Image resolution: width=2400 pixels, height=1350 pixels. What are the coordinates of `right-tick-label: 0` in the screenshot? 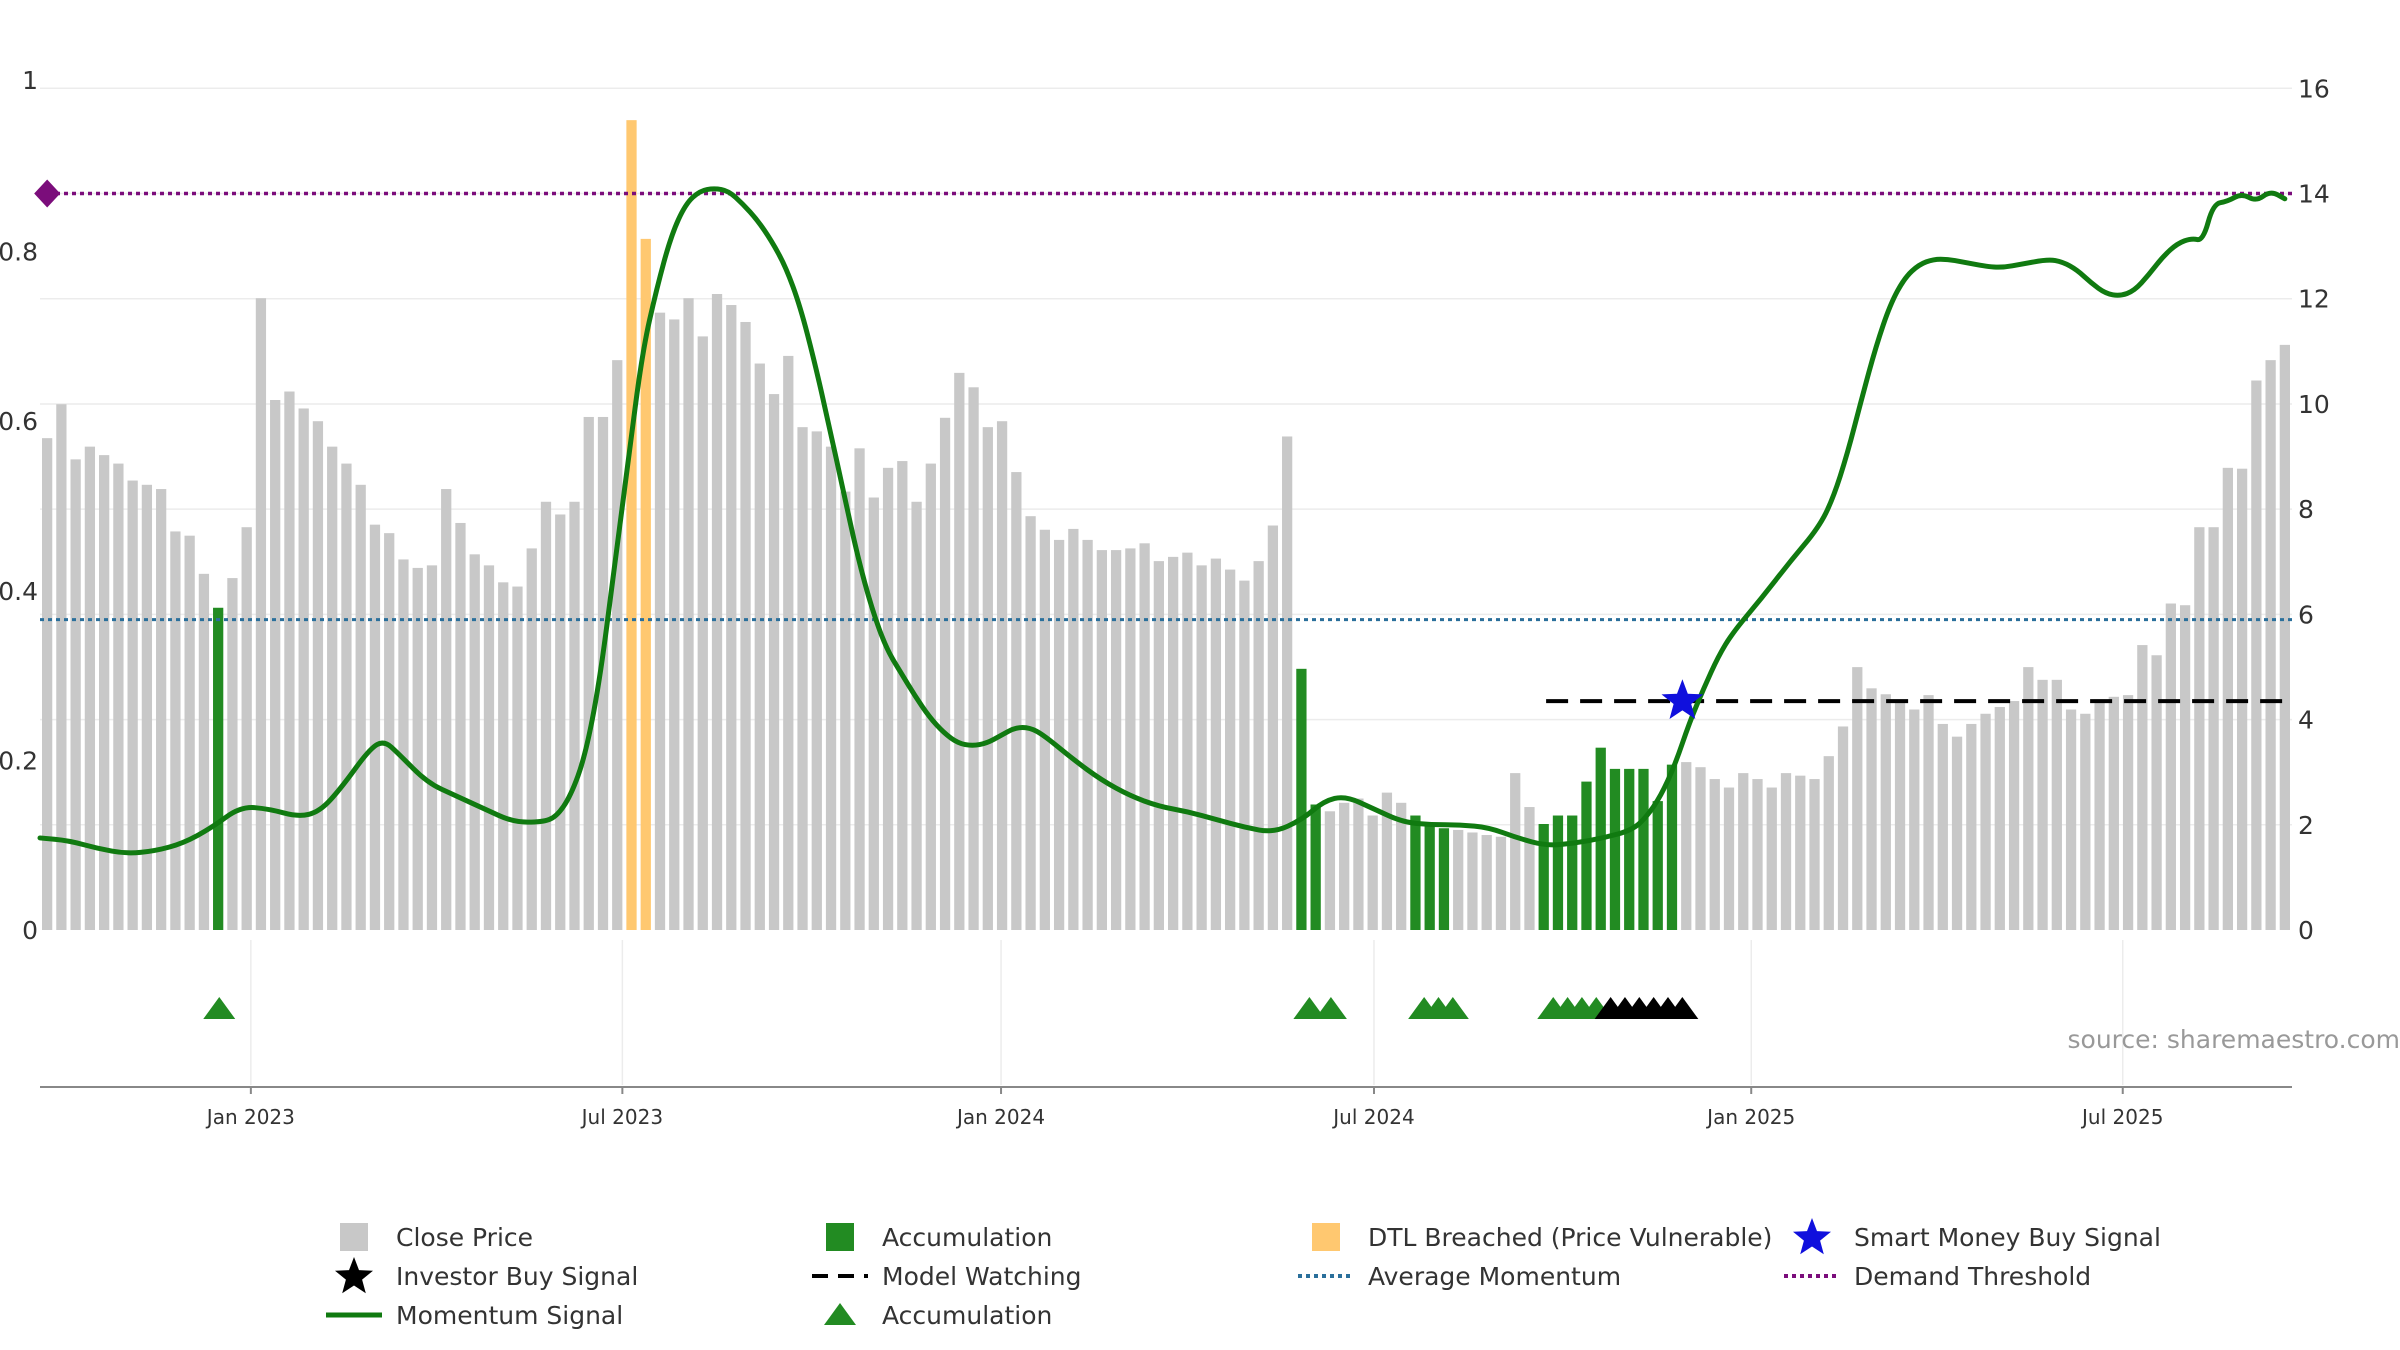 It's located at (2306, 930).